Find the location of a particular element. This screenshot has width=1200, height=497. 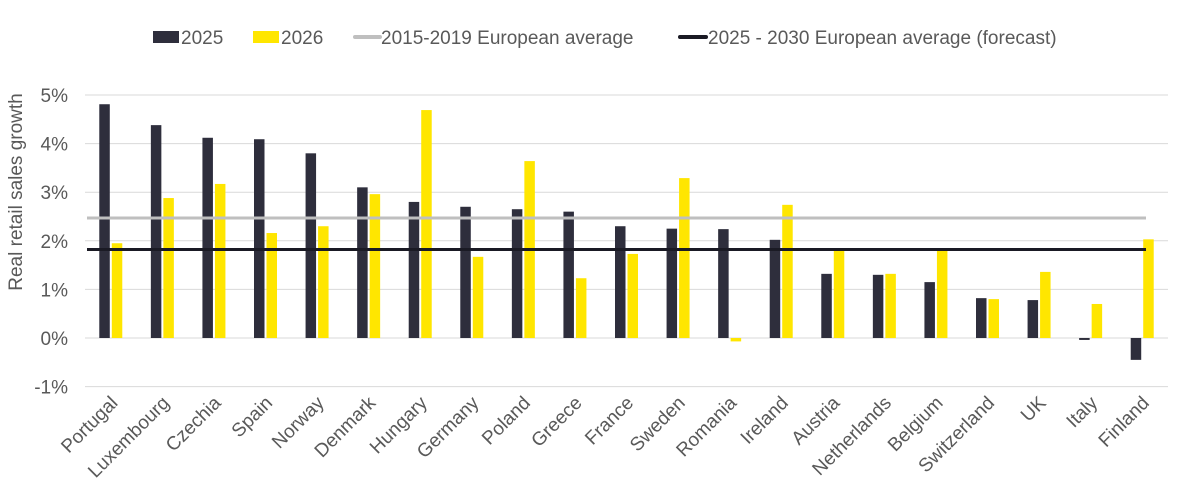

bar-2026-sweden is located at coordinates (684, 258).